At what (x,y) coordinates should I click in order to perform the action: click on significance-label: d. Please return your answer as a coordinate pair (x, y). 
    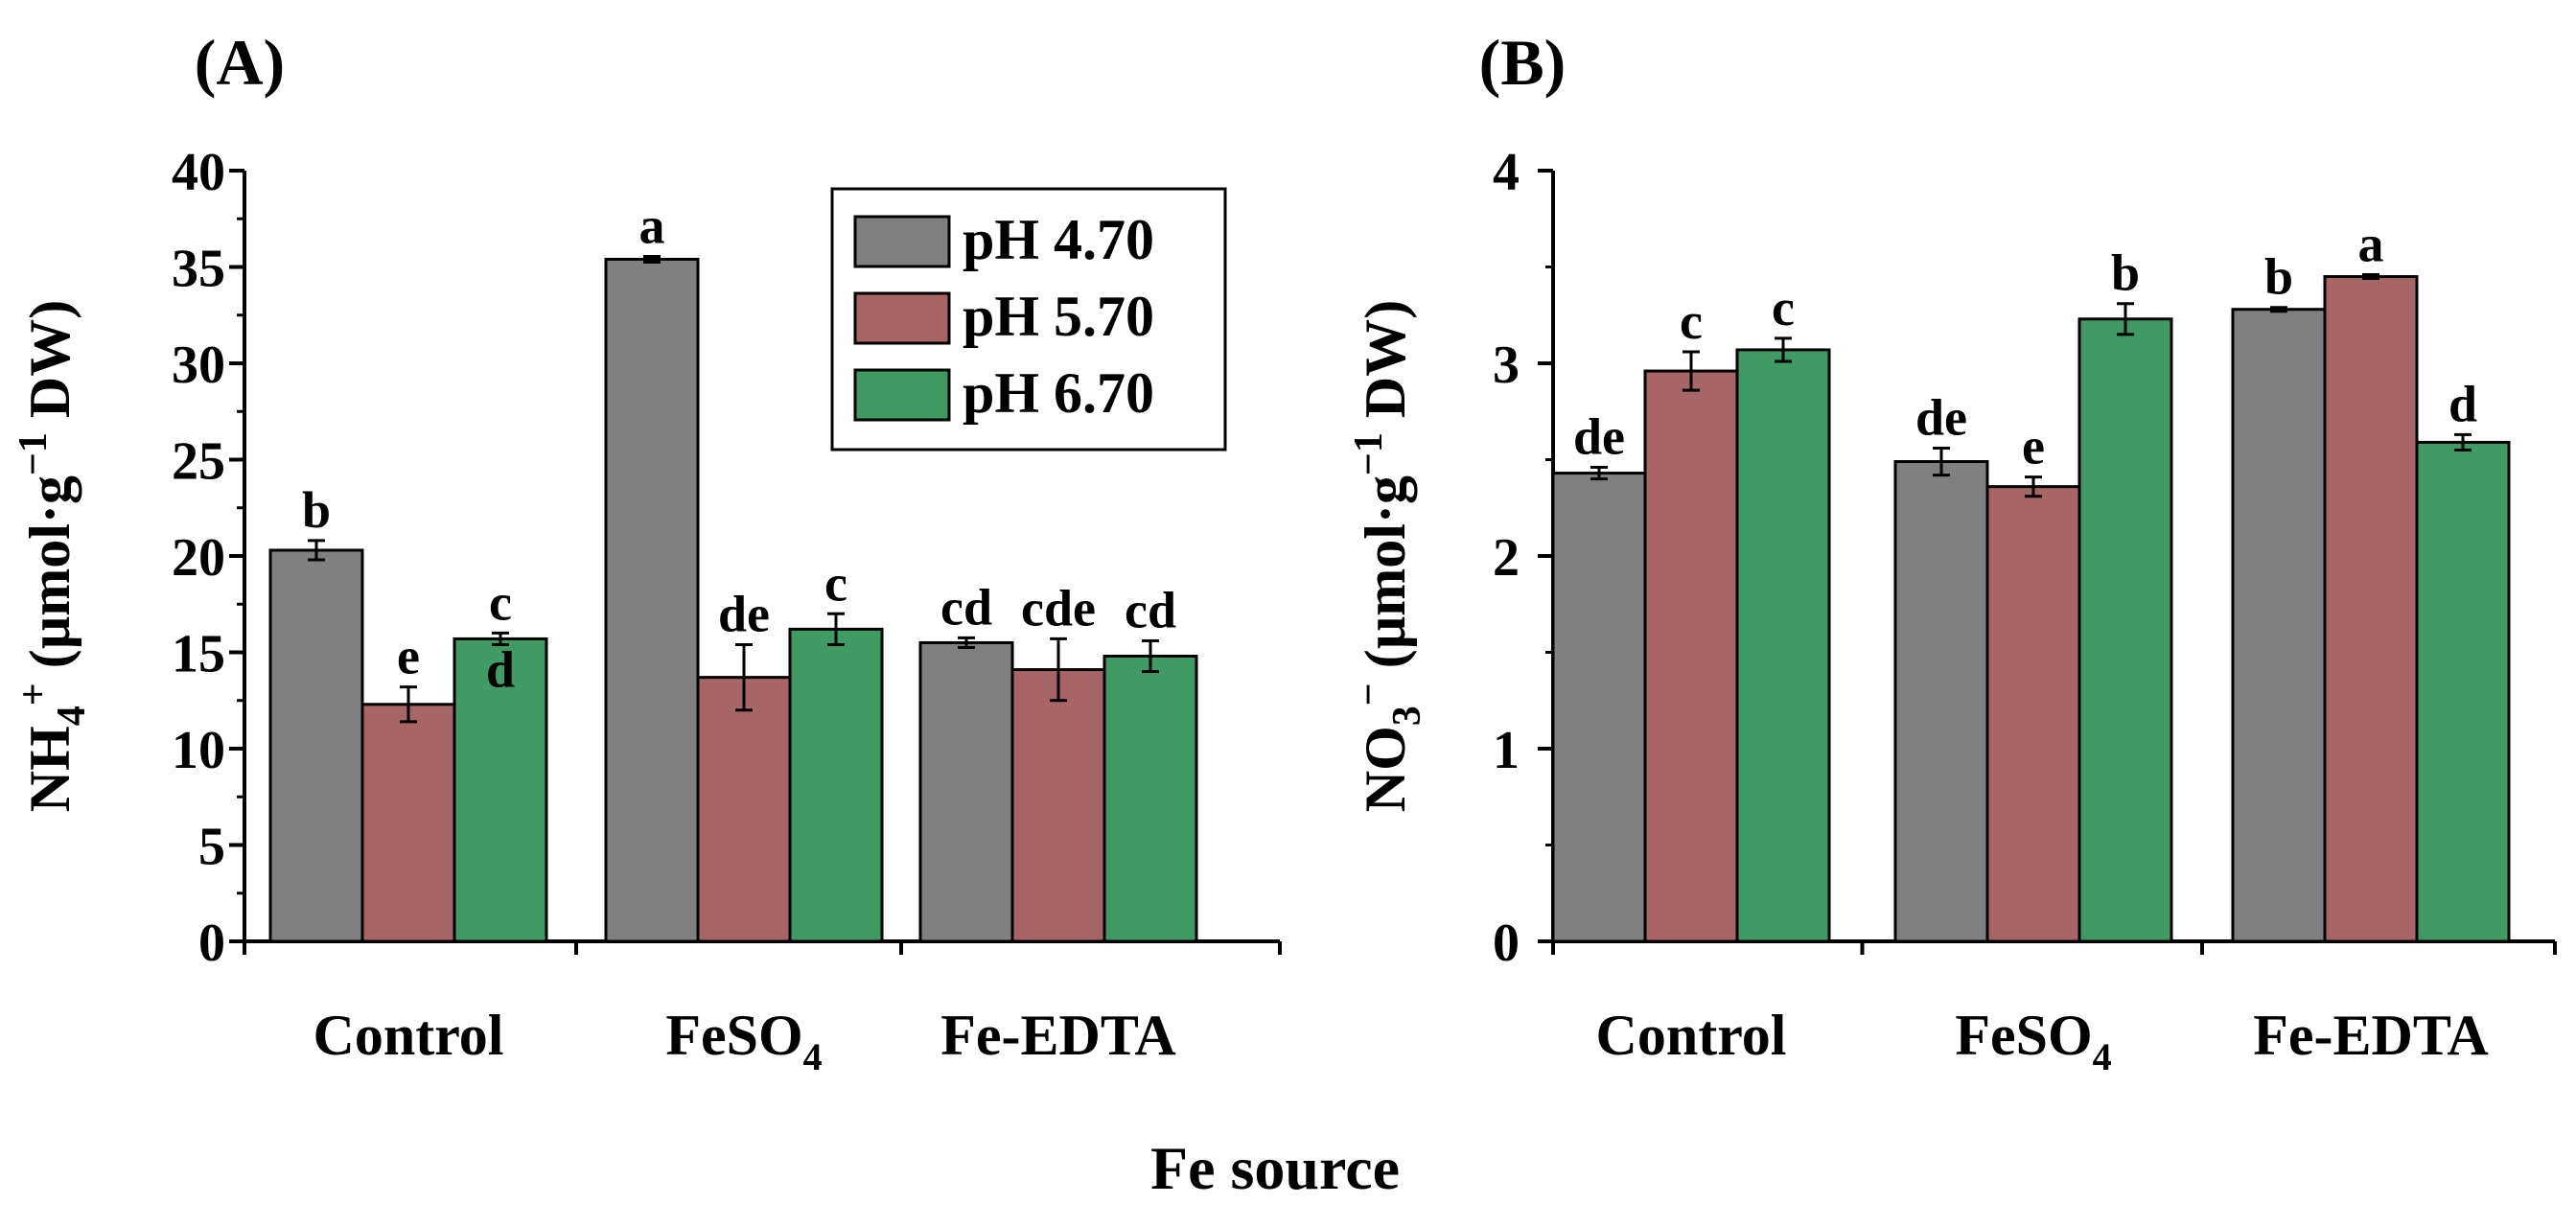
    Looking at the image, I should click on (2462, 403).